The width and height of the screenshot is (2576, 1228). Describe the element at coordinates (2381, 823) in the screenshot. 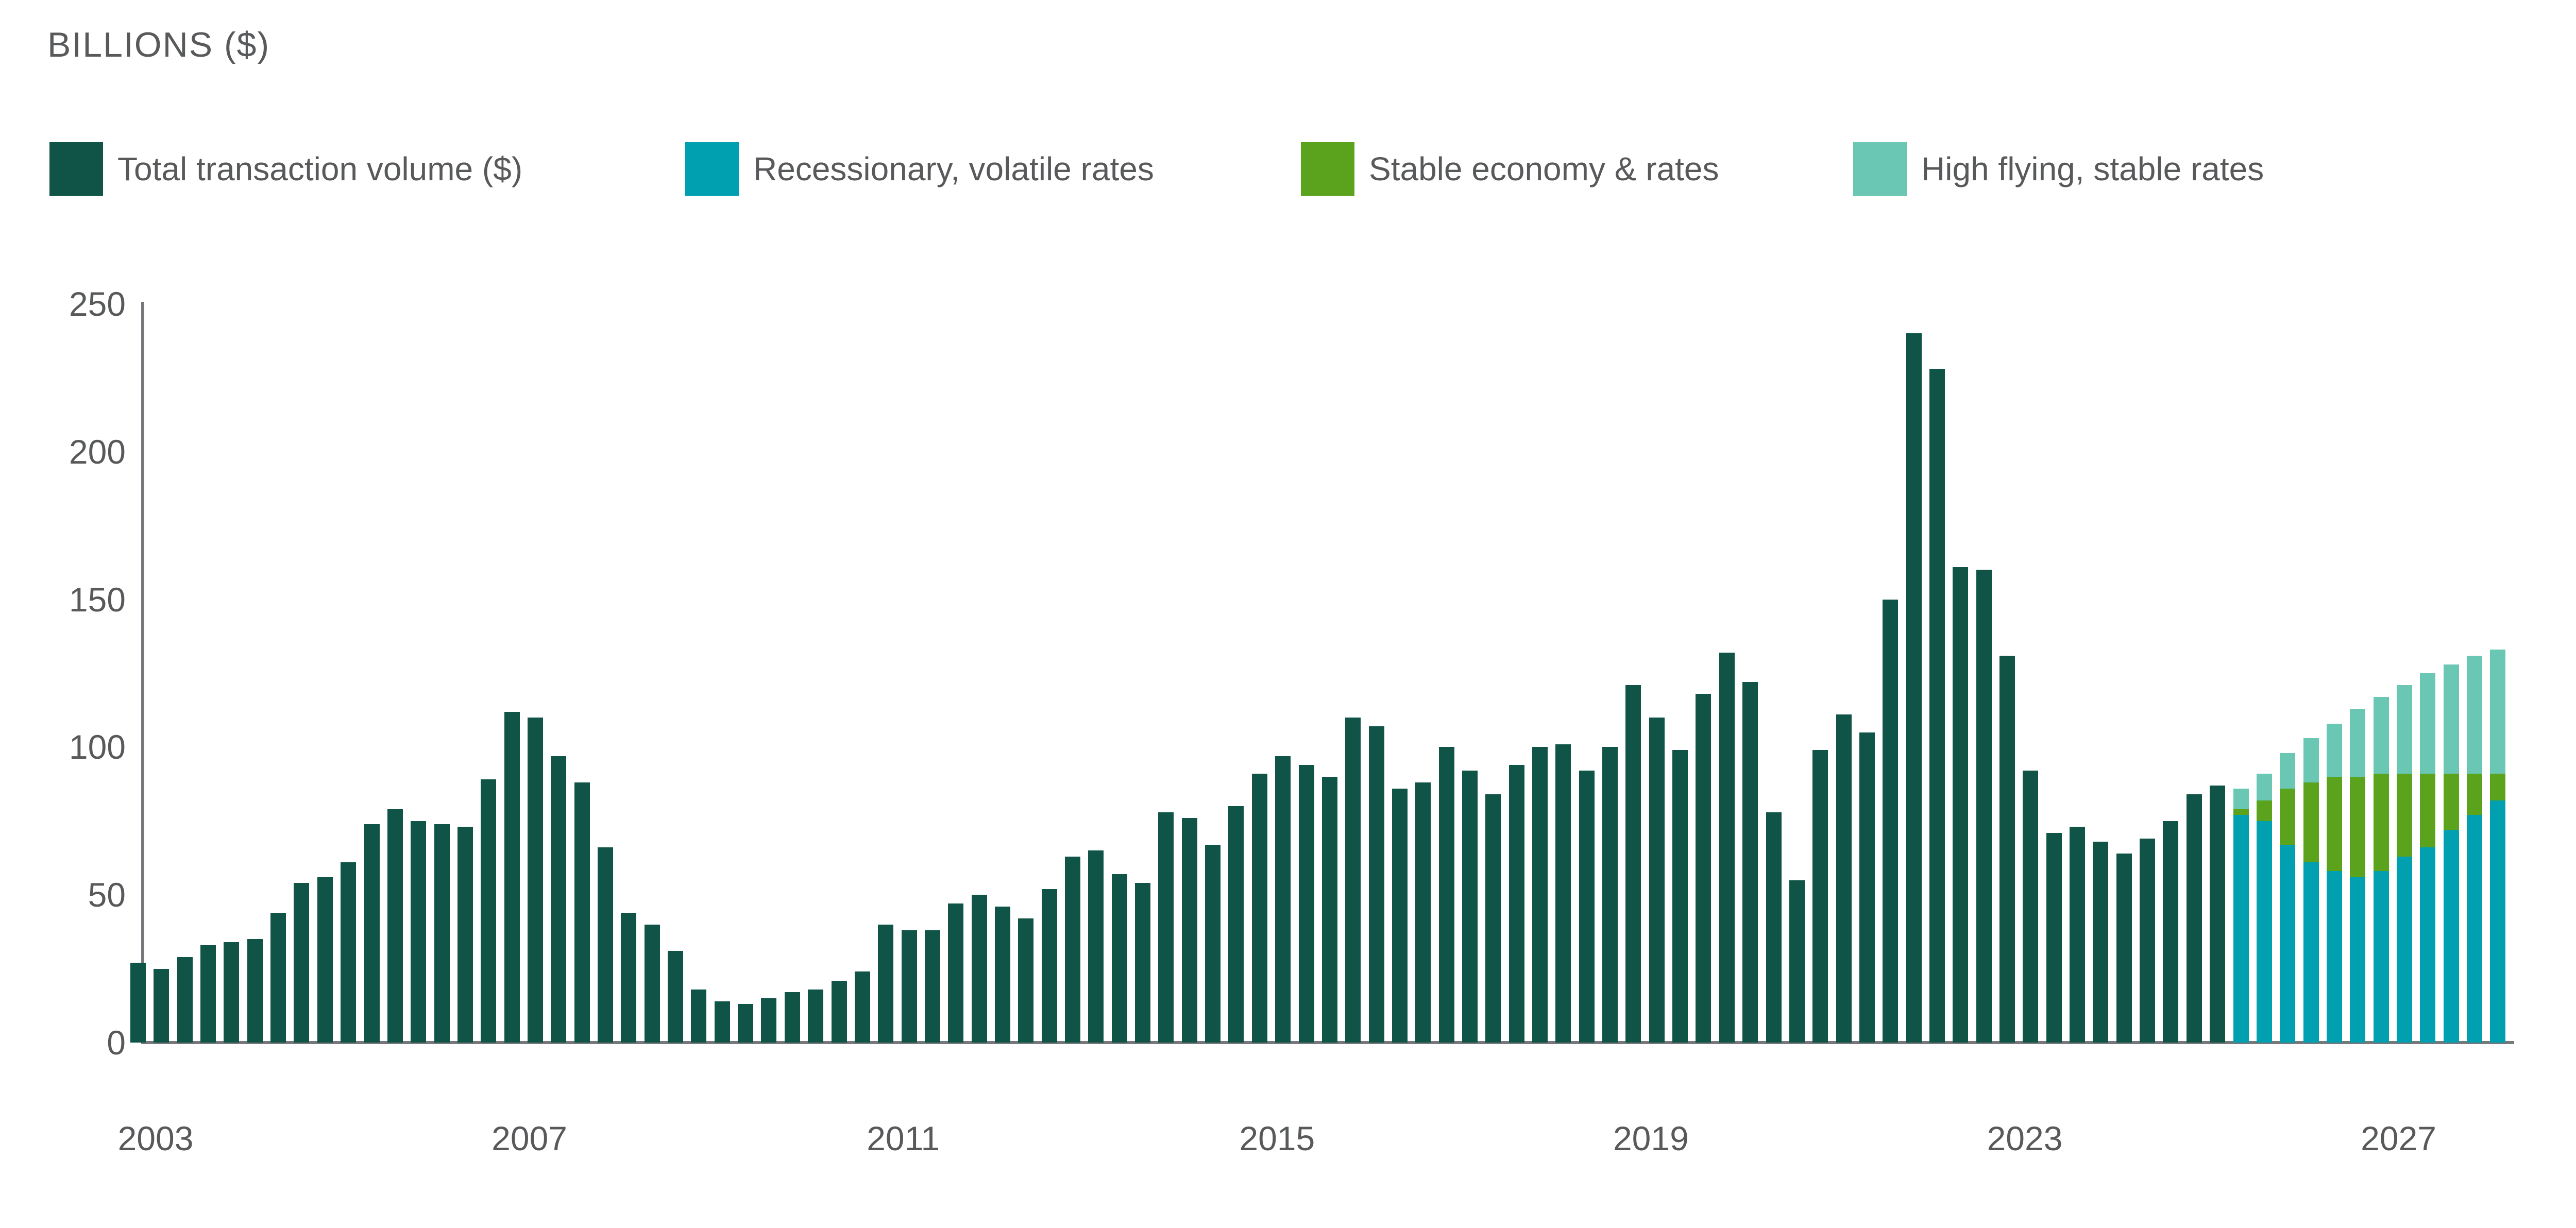

I see `bar-segment-stable-economy-2027-q1` at that location.